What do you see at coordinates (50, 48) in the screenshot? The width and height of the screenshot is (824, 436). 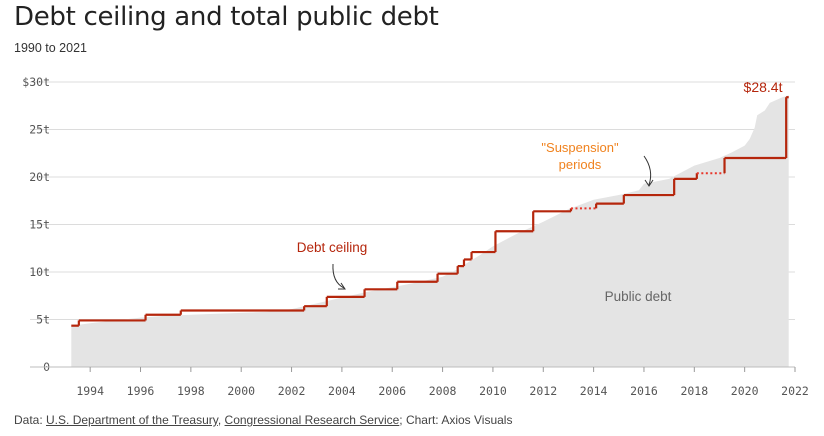 I see `chart-subtitle: 1990 to 2021` at bounding box center [50, 48].